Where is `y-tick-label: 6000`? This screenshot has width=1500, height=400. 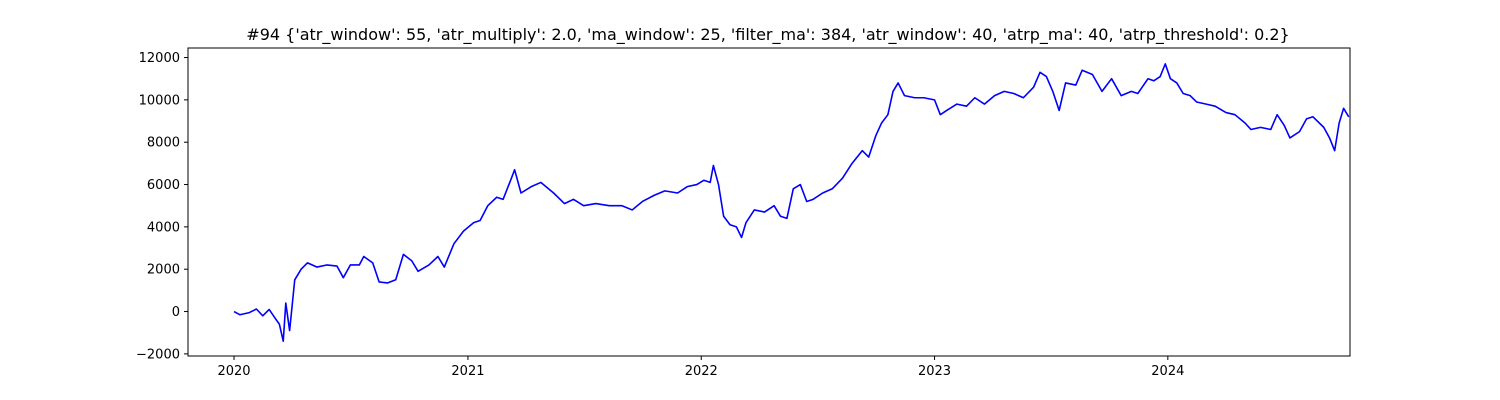 y-tick-label: 6000 is located at coordinates (163, 185).